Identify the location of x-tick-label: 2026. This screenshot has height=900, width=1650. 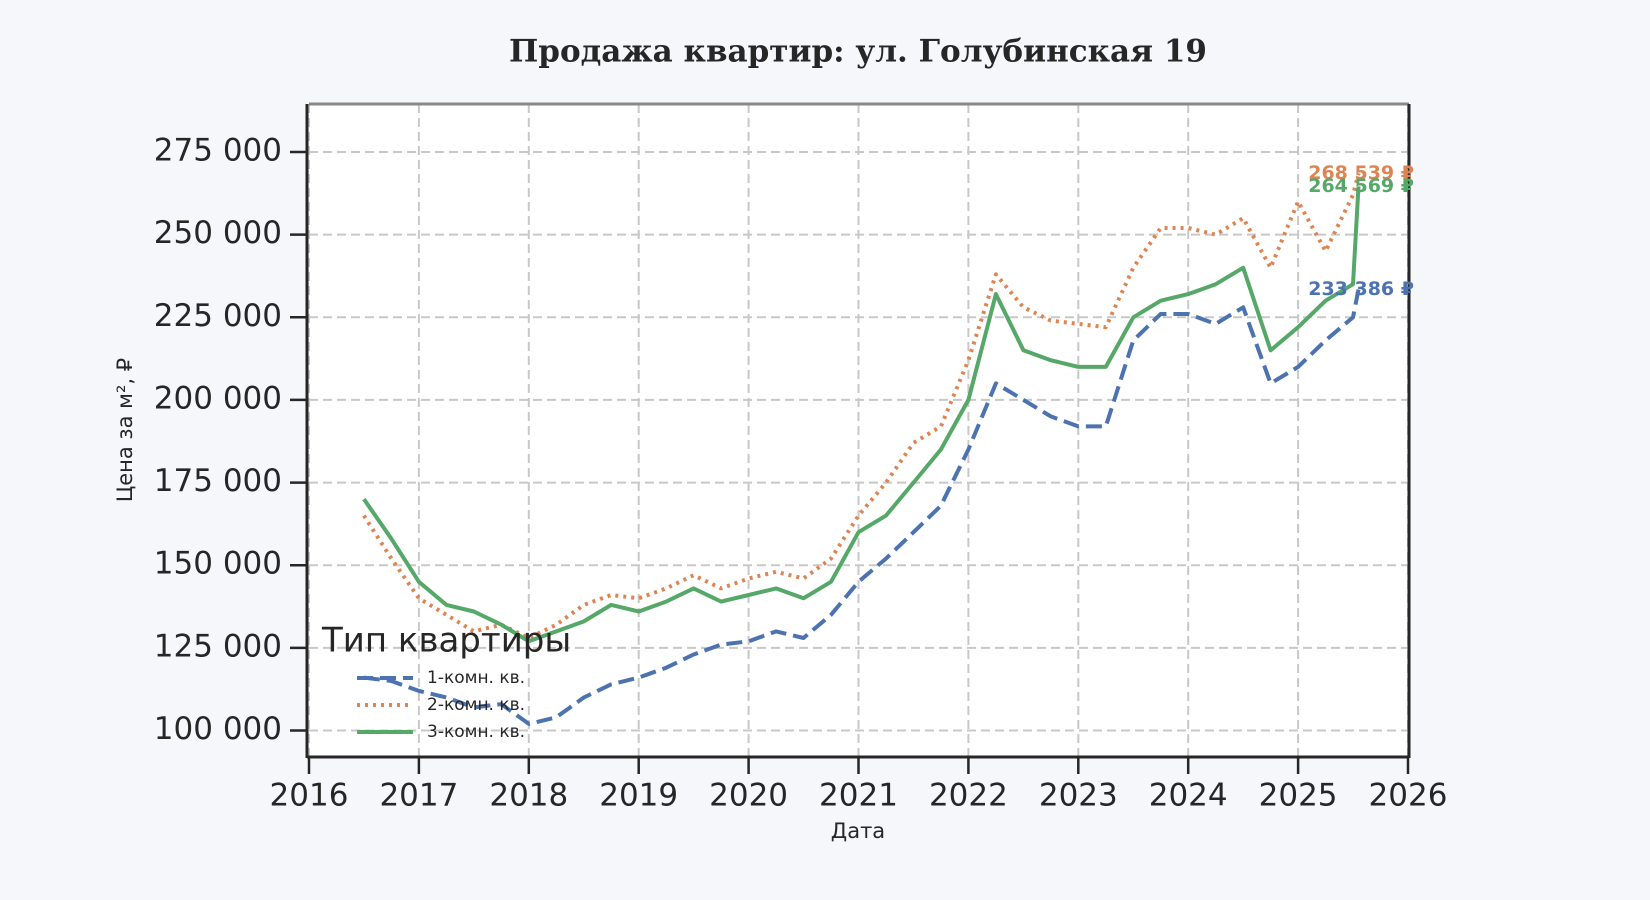
(1408, 796).